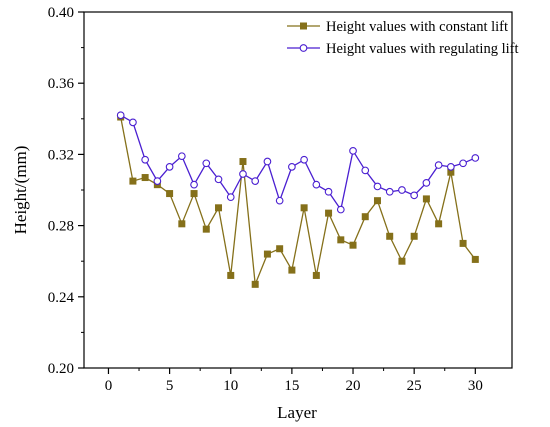 Image resolution: width=550 pixels, height=427 pixels. I want to click on y-axis-title: Height/(mm), so click(20, 190).